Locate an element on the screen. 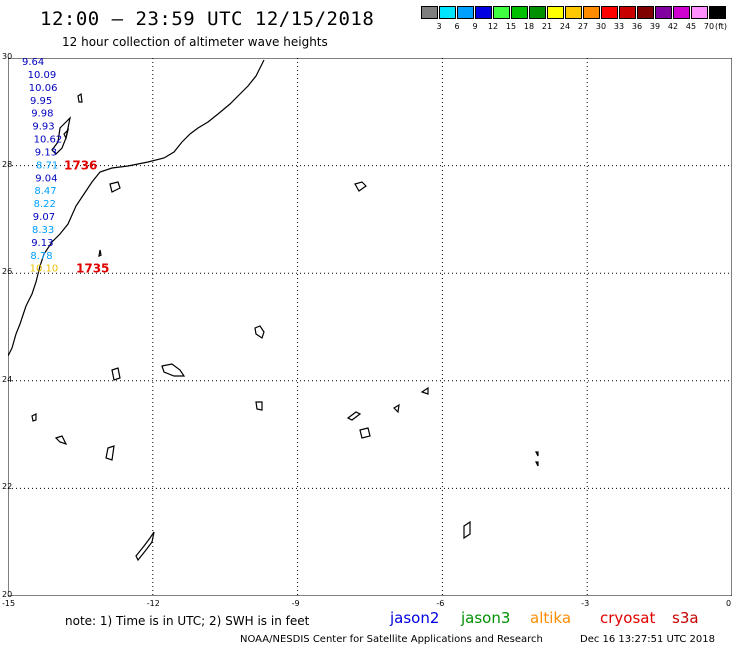  legend-label: 42 is located at coordinates (673, 26).